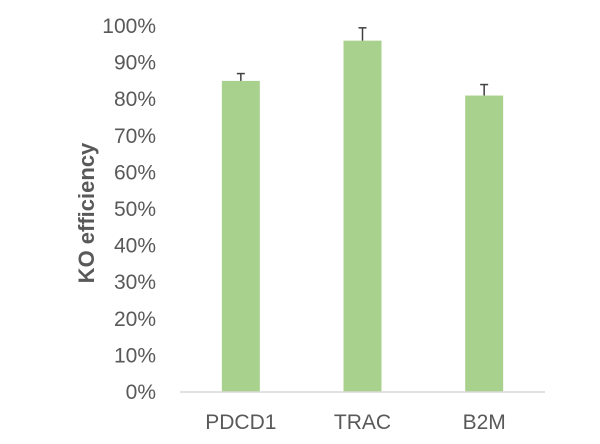  I want to click on y-tick-label: 10%, so click(135, 355).